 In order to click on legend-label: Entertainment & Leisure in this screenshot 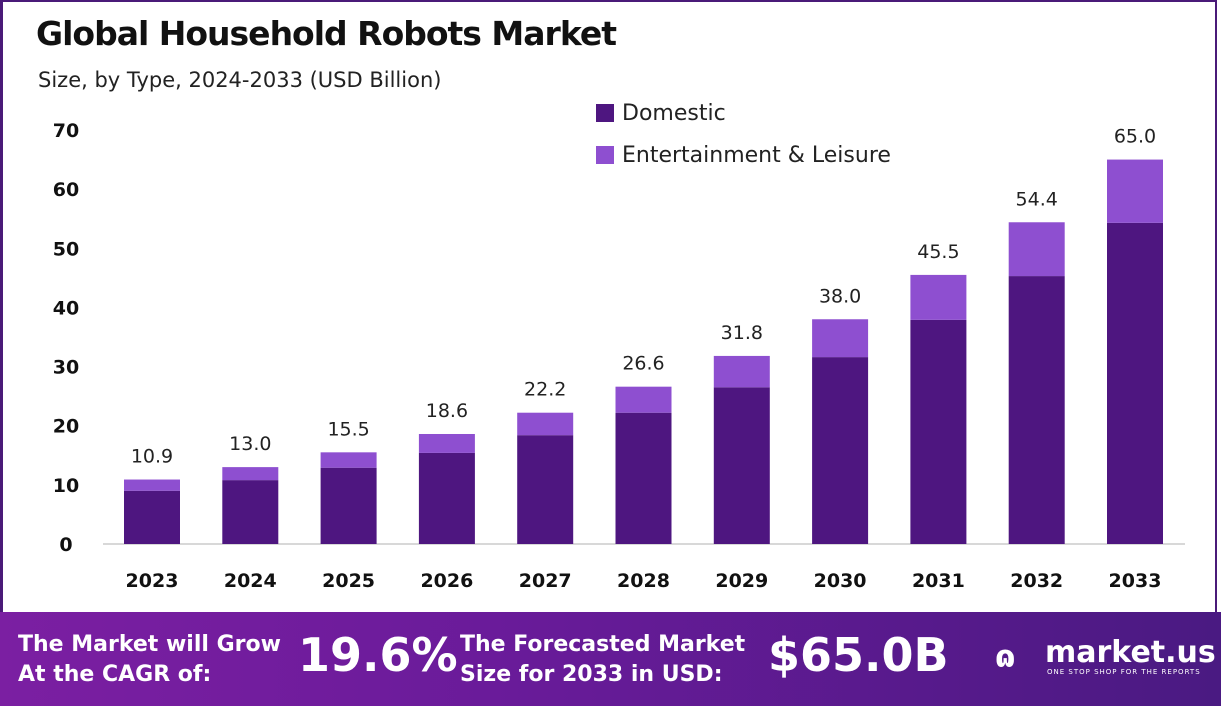, I will do `click(756, 155)`.